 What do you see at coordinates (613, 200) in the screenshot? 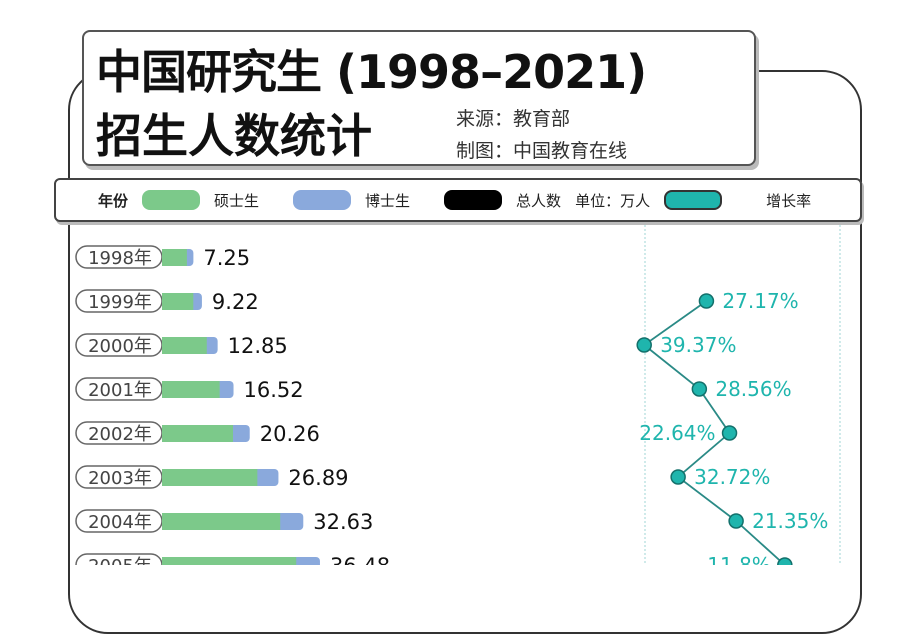
I see `legend-unit: 单位：万人` at bounding box center [613, 200].